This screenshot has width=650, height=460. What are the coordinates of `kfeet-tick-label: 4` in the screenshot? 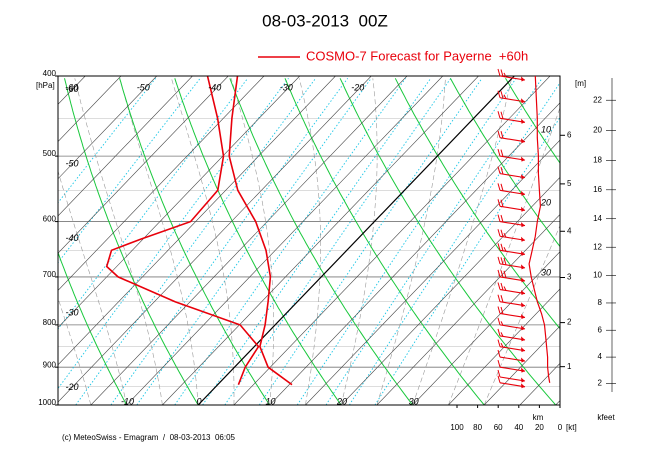 It's located at (600, 356).